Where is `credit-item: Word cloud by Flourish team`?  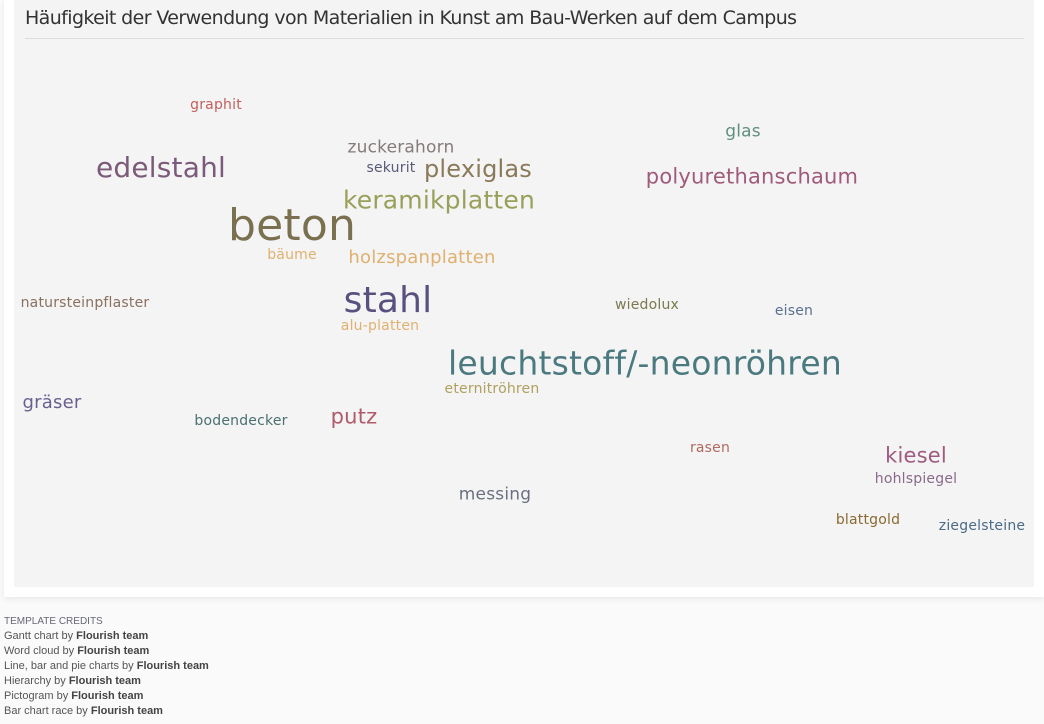
credit-item: Word cloud by Flourish team is located at coordinates (106, 651).